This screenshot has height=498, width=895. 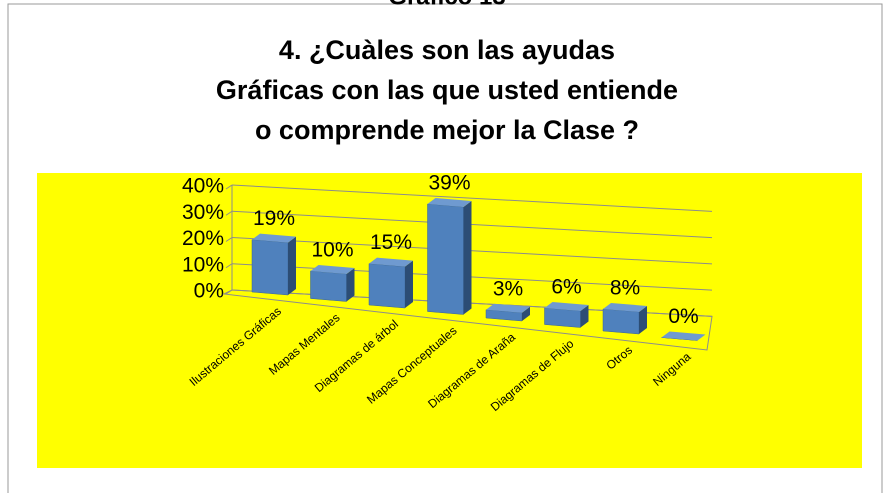 What do you see at coordinates (449, 183) in the screenshot?
I see `data-label: 39%` at bounding box center [449, 183].